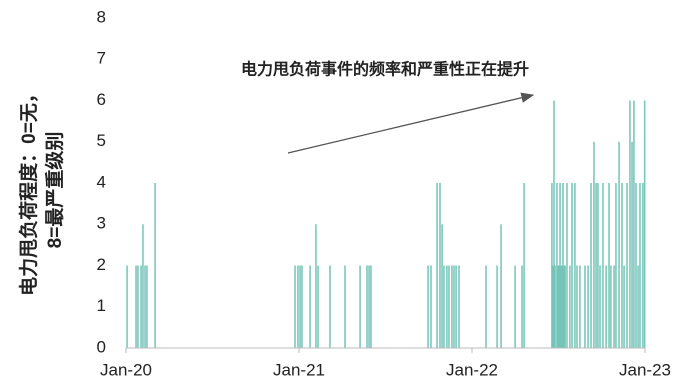 This screenshot has width=677, height=388. What do you see at coordinates (41, 190) in the screenshot?
I see `y-label: 电力甩负荷程度：0=无， 8=最严重级别` at bounding box center [41, 190].